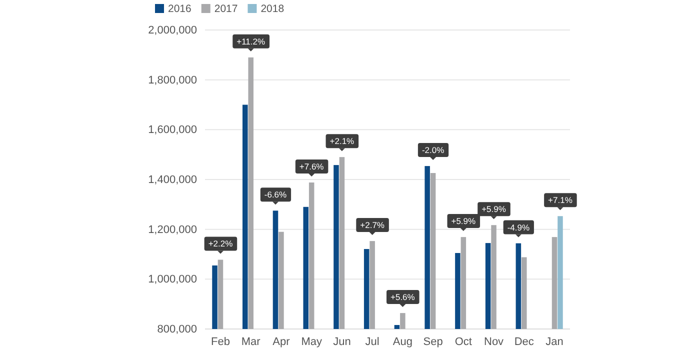 Image resolution: width=700 pixels, height=348 pixels. What do you see at coordinates (226, 9) in the screenshot?
I see `legend-label: 2017` at bounding box center [226, 9].